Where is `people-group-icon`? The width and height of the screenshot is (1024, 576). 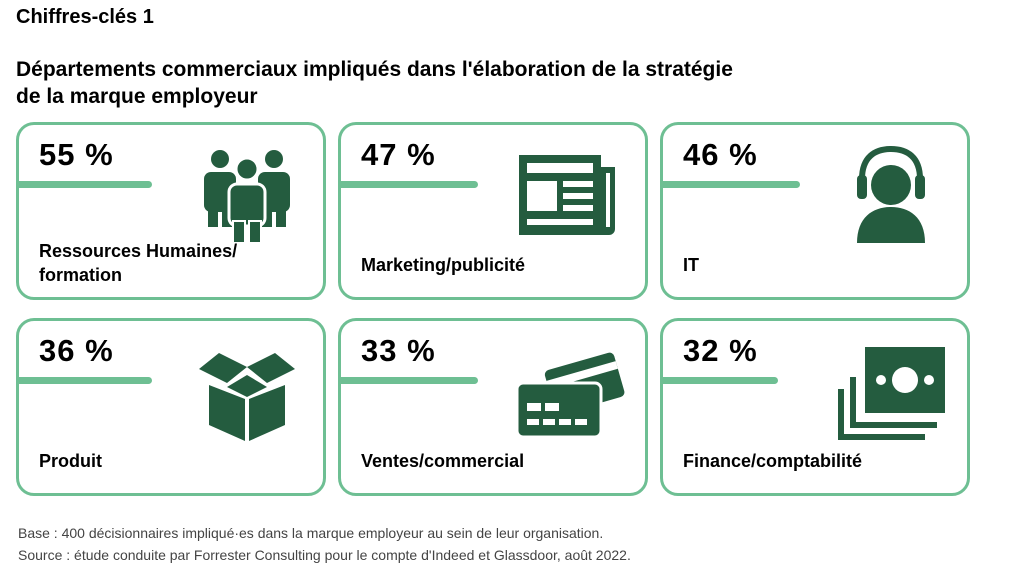 people-group-icon is located at coordinates (247, 195).